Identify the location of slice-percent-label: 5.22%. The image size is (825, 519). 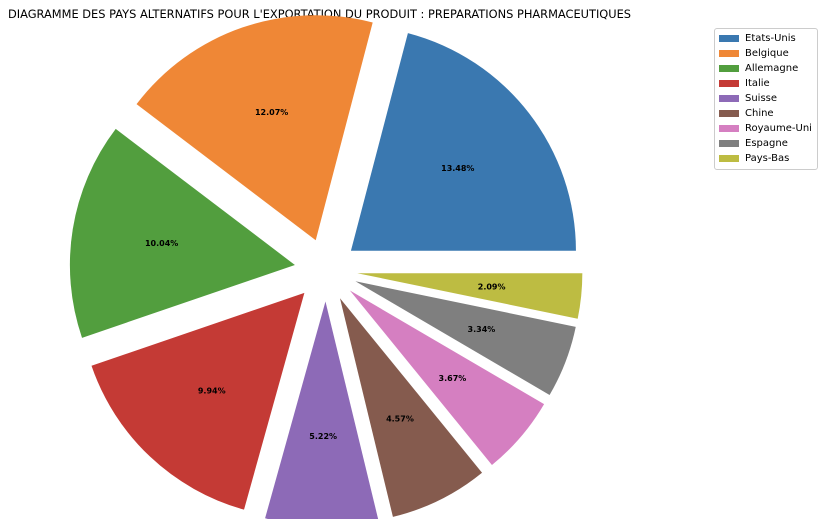
(323, 436).